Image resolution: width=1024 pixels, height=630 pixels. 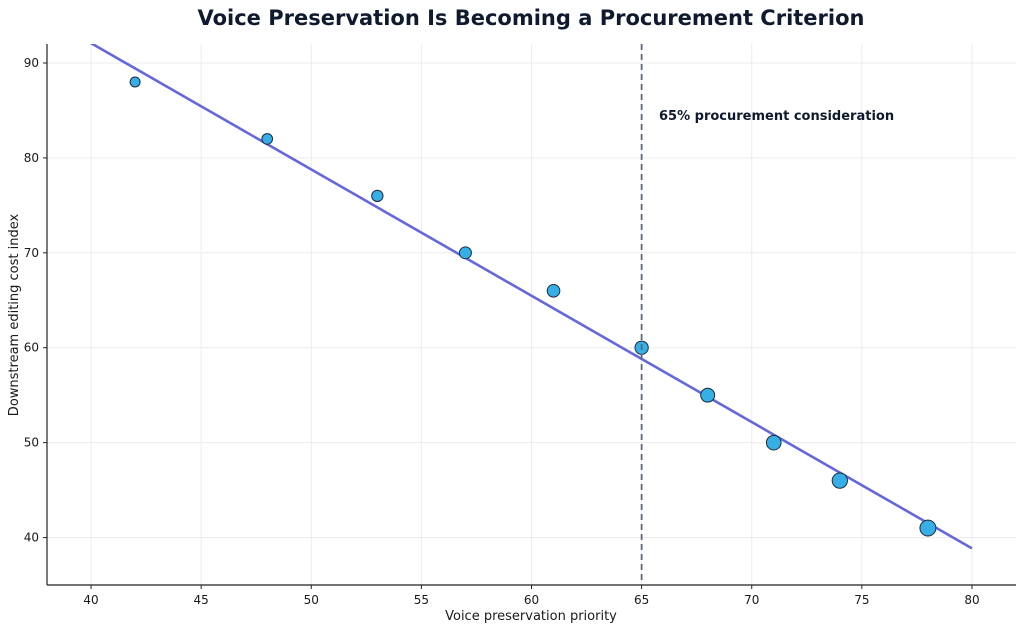 I want to click on x-axis-label: Voice preservation priority, so click(x=531, y=616).